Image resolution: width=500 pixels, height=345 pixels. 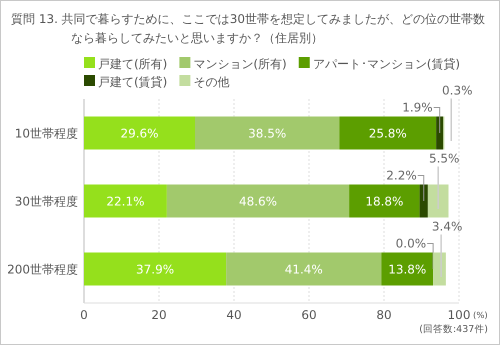 What do you see at coordinates (447, 227) in the screenshot?
I see `data-label: 3.4%` at bounding box center [447, 227].